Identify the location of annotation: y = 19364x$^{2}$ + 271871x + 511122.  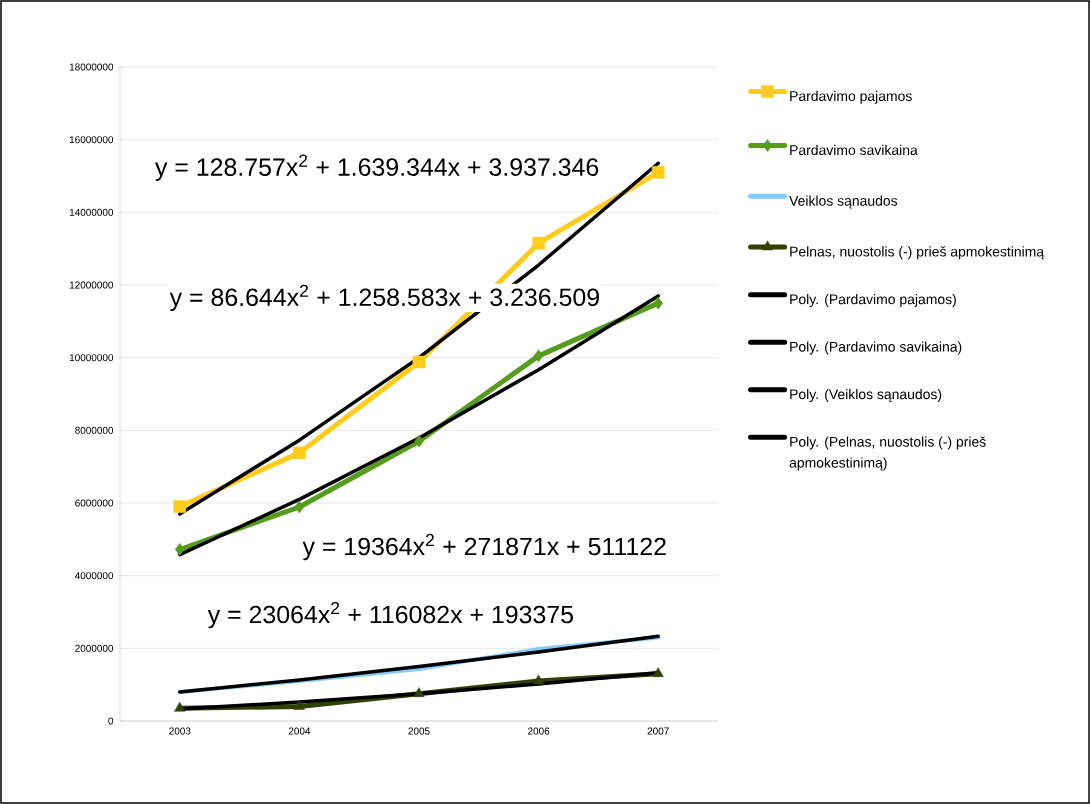
(484, 547).